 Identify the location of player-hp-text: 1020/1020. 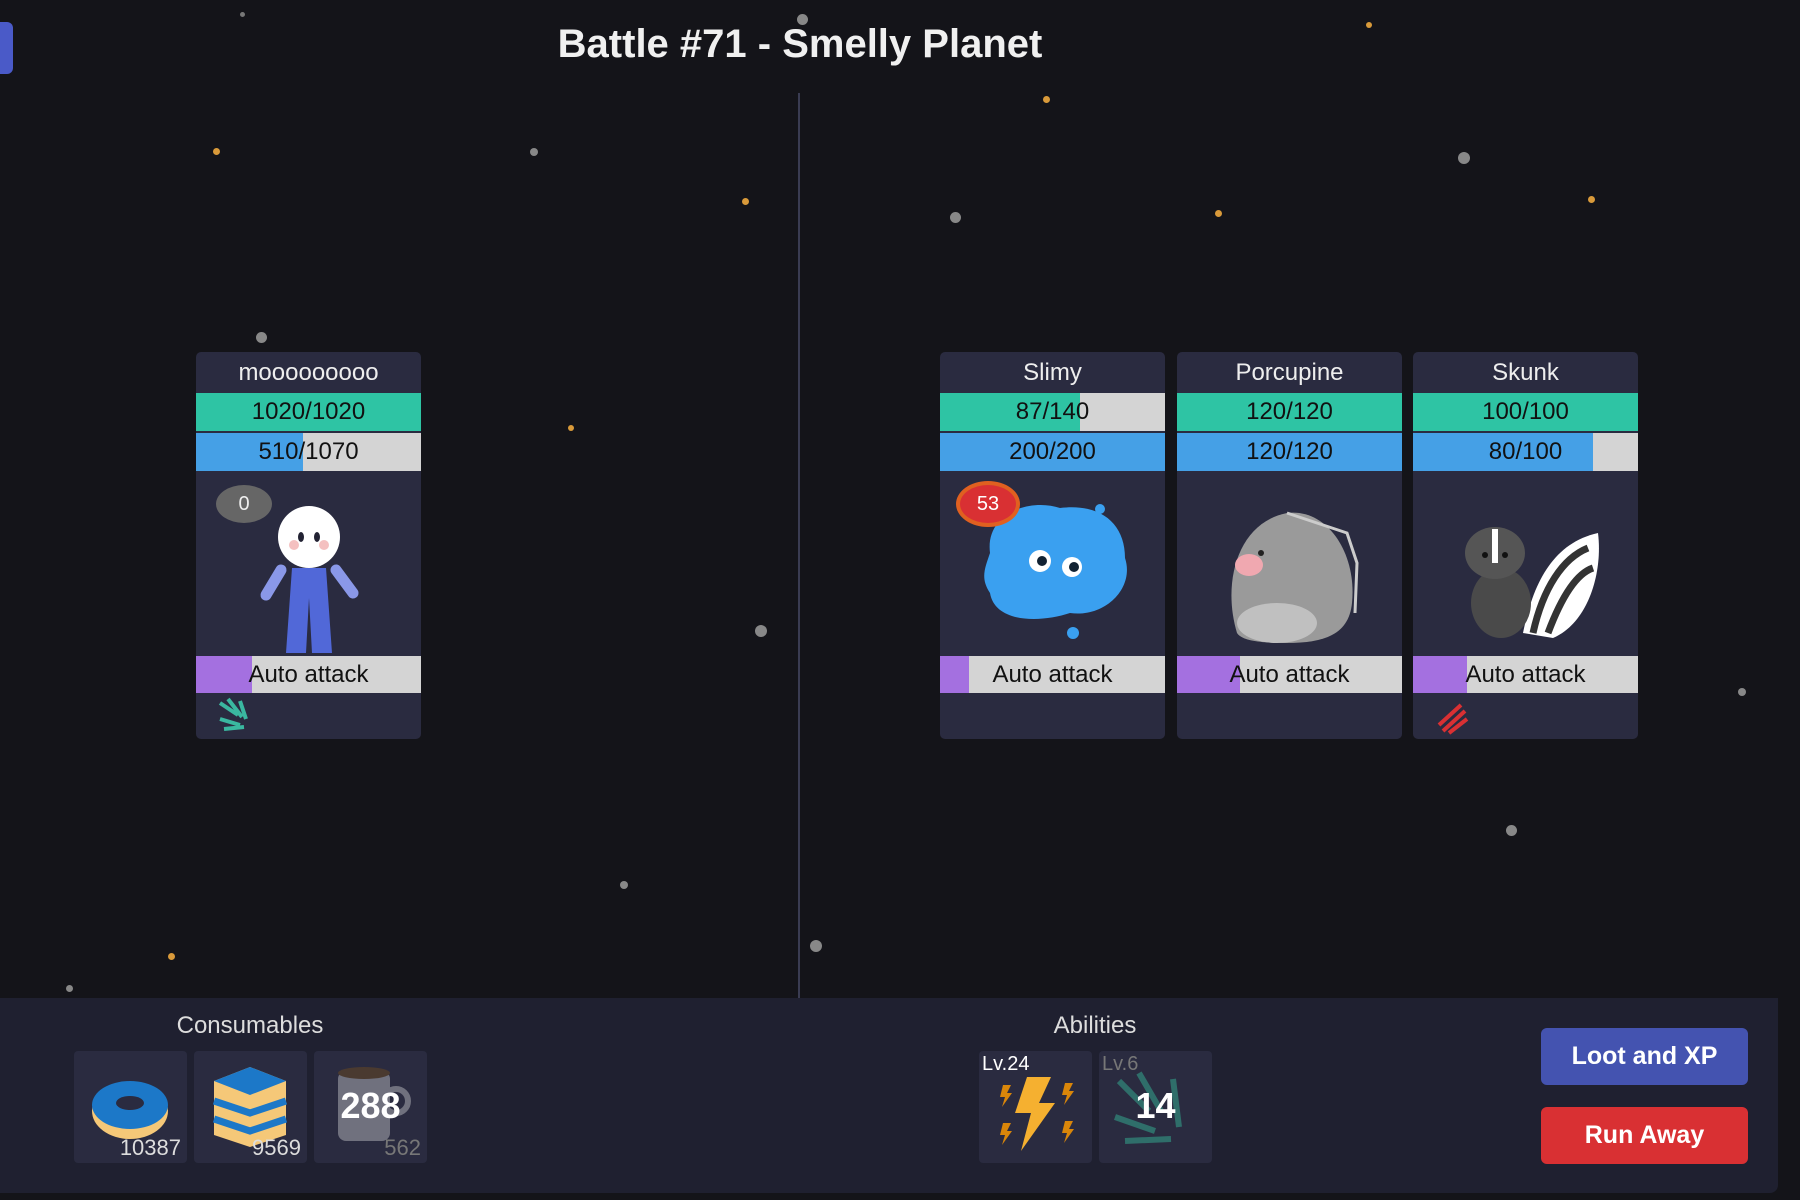
(308, 411).